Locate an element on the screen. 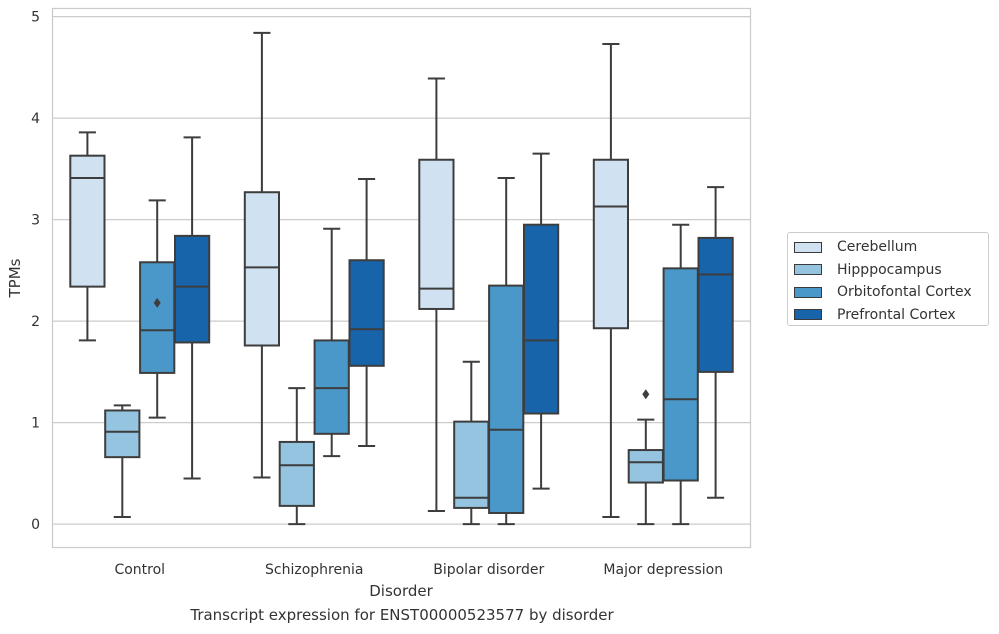  legend-swatch-orbitofrontal-cortex is located at coordinates (808, 292).